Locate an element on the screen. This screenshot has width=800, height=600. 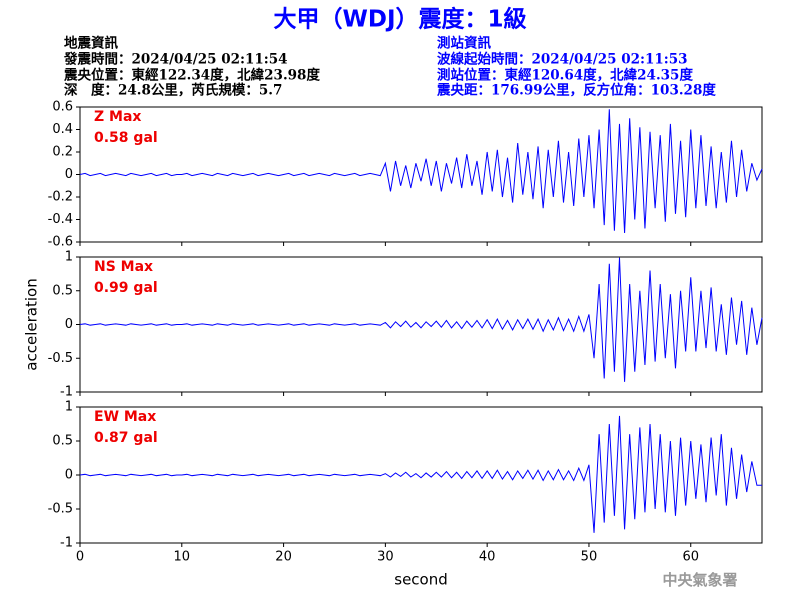
annotation: EW Max is located at coordinates (125, 417).